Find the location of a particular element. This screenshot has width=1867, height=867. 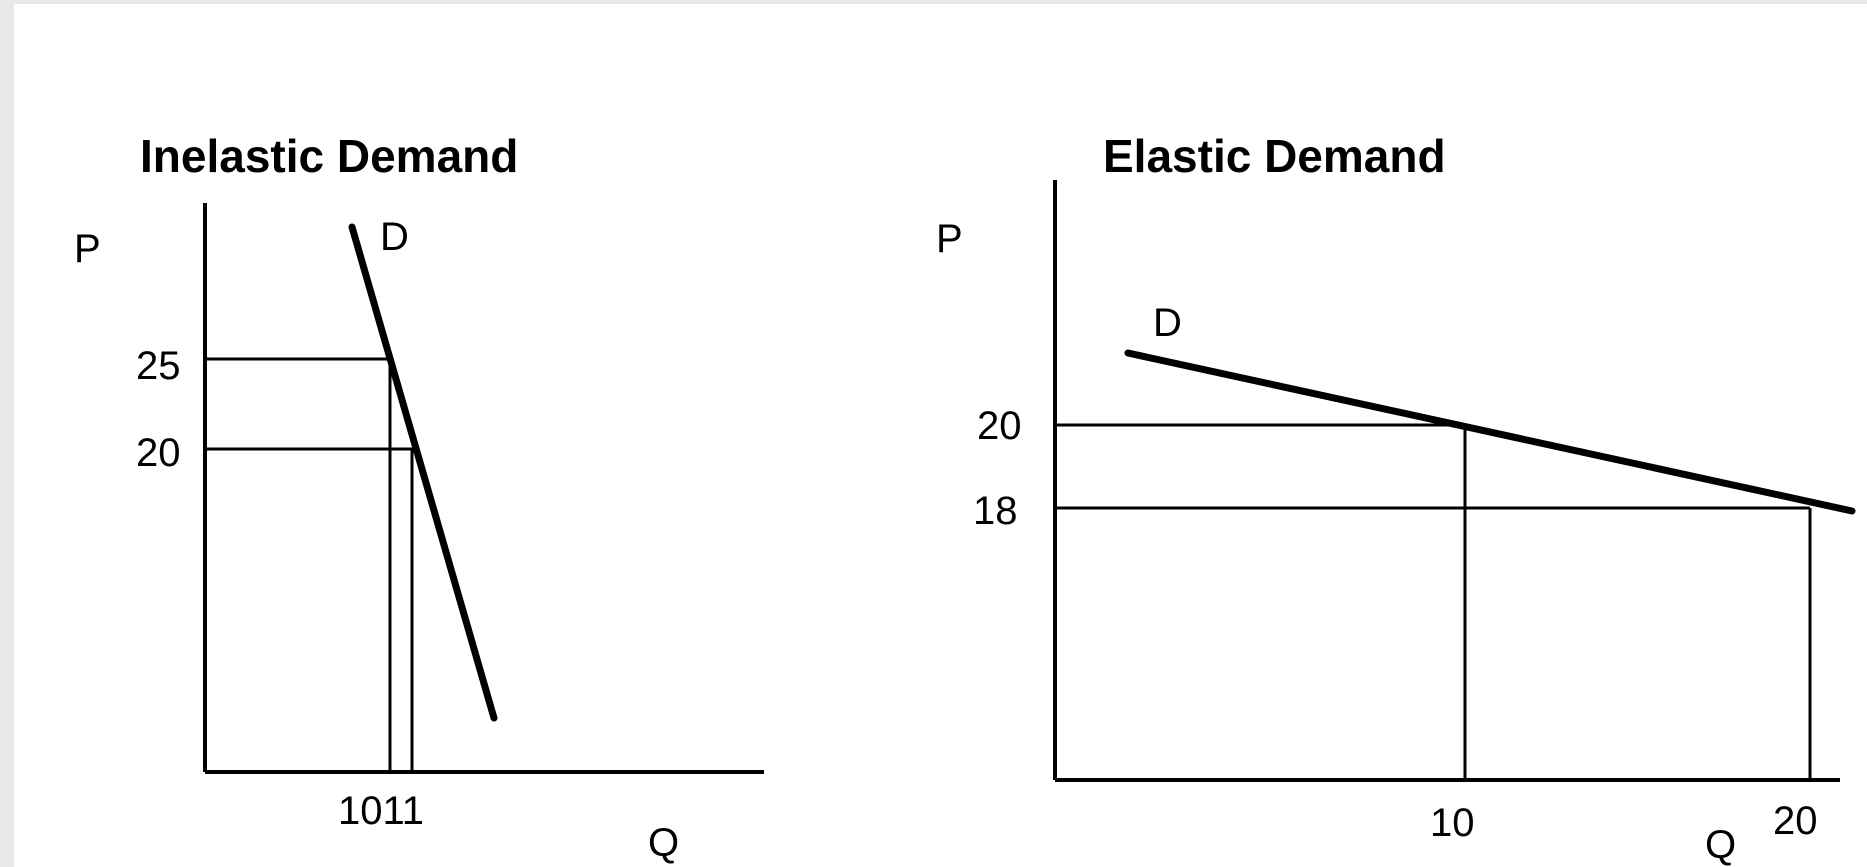

elastic-y-axis-label: P is located at coordinates (949, 239).